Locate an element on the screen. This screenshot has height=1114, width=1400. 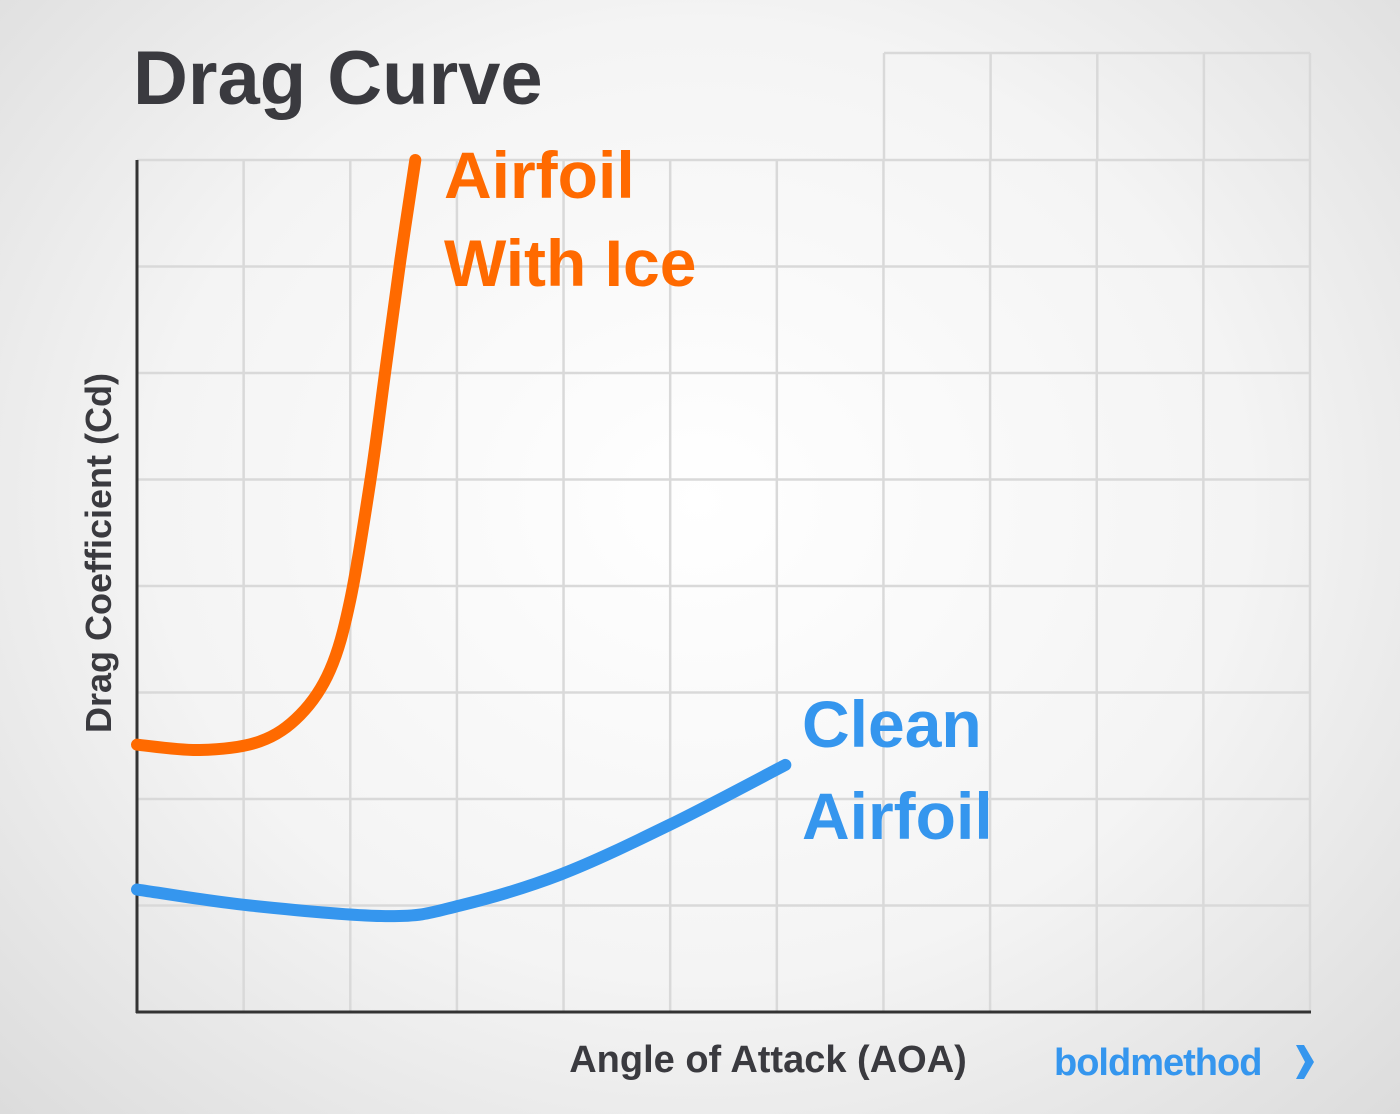
series-label: With Ice is located at coordinates (570, 263).